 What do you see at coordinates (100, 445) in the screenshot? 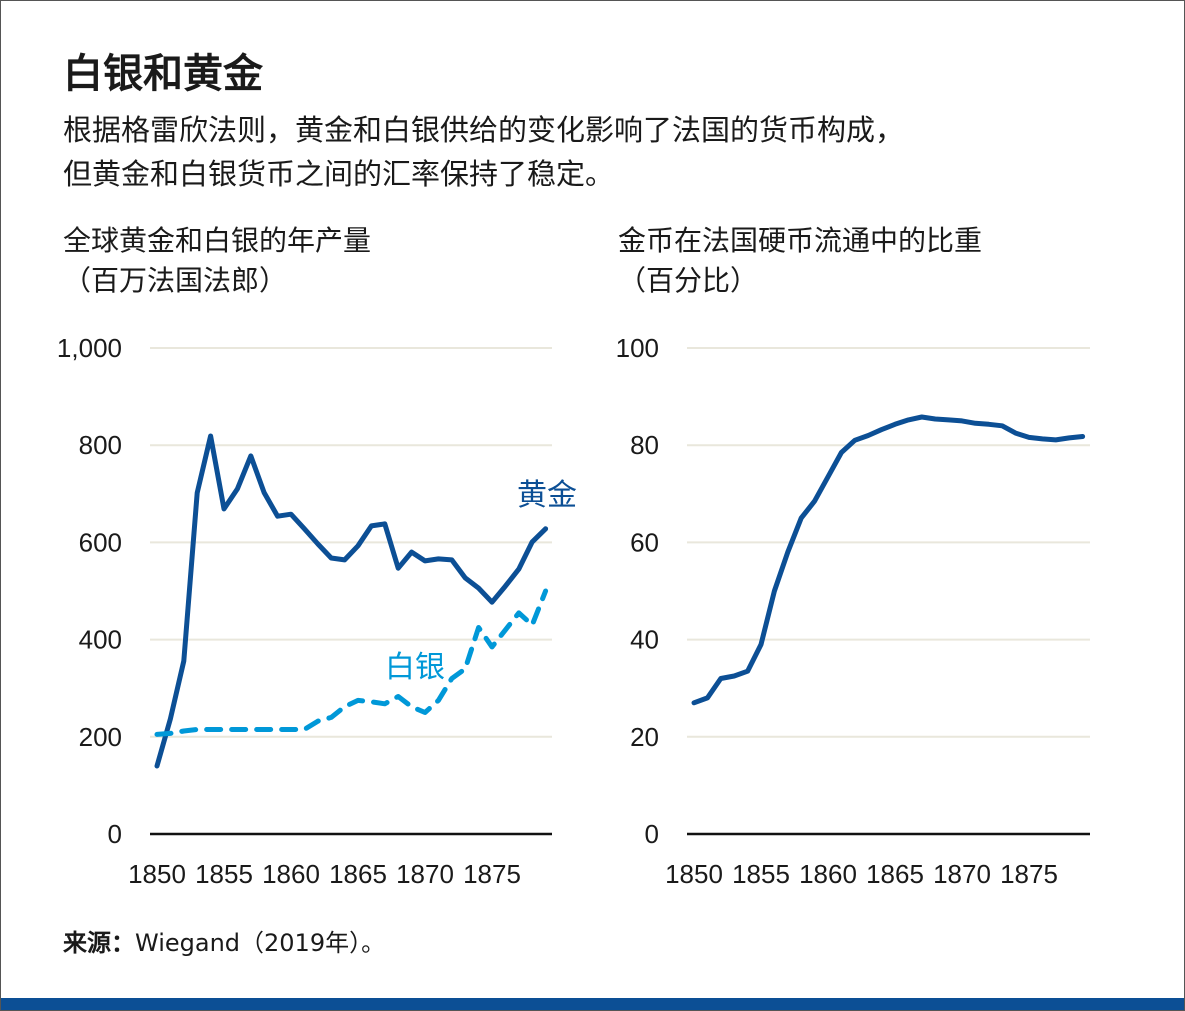
I see `left-y-tick-label: 800` at bounding box center [100, 445].